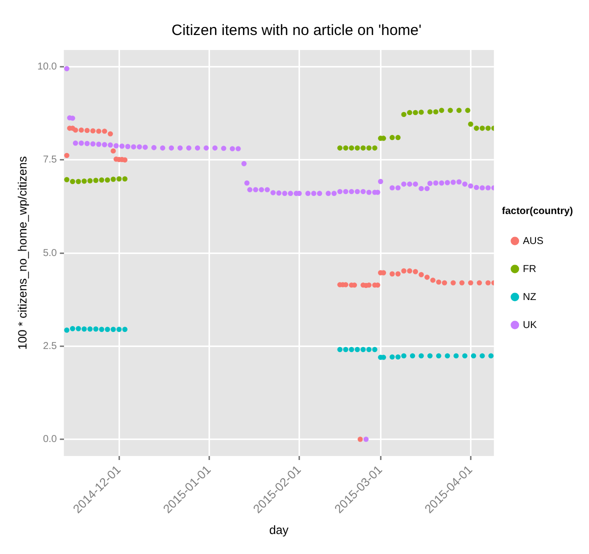  I want to click on y-tick-label: 0.0, so click(50, 439).